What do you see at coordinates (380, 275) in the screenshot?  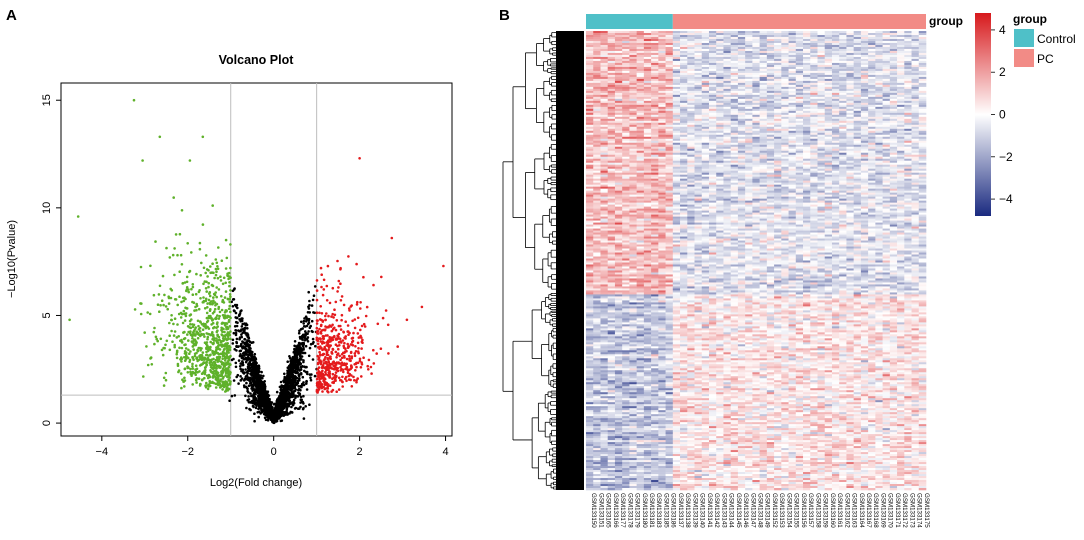 I see `points-up` at bounding box center [380, 275].